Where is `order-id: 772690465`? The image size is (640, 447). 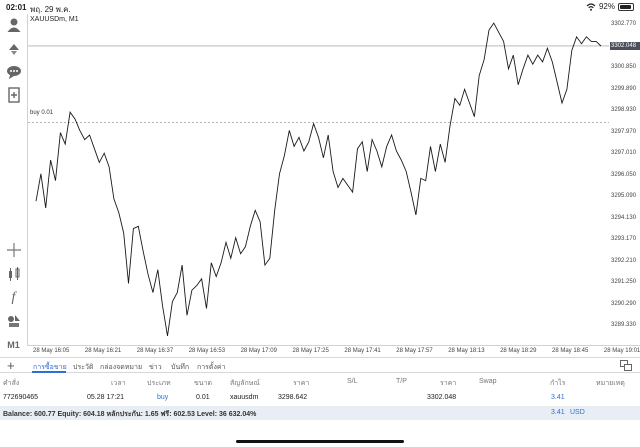
order-id: 772690465 is located at coordinates (21, 397).